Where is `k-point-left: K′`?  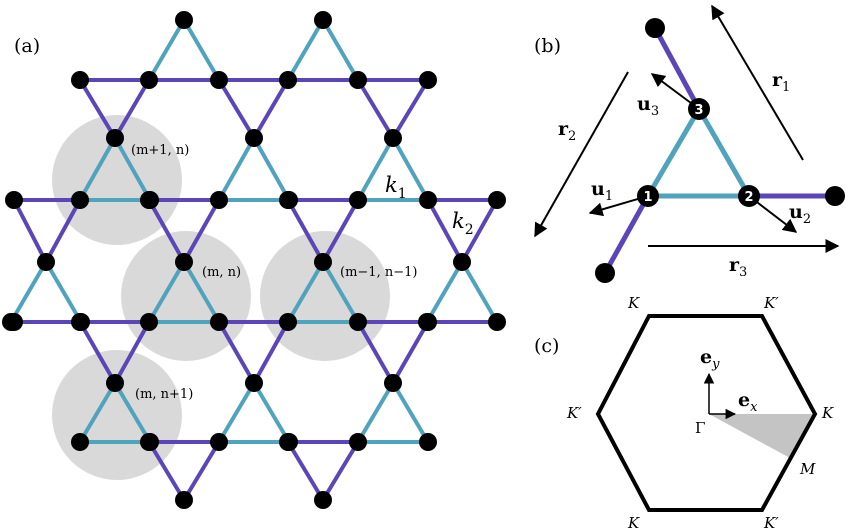 k-point-left: K′ is located at coordinates (574, 413).